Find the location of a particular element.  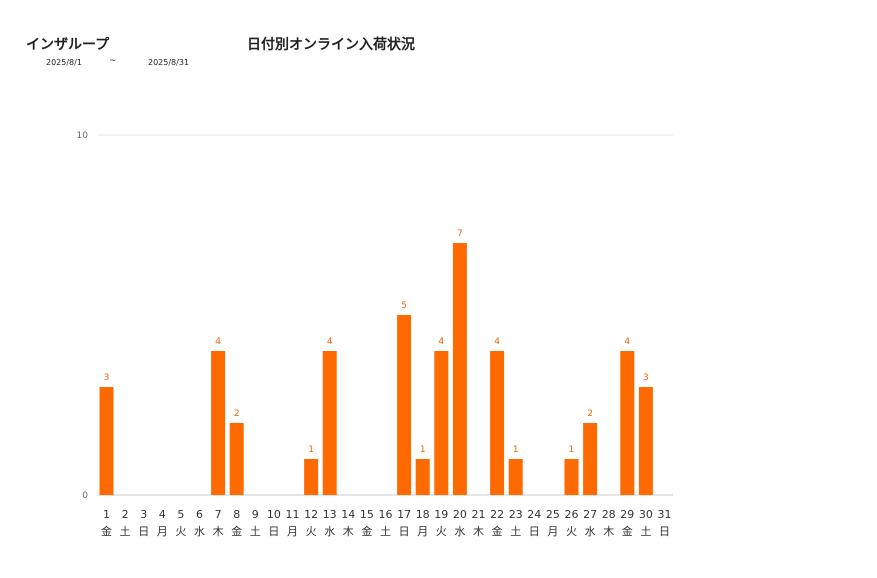

x-tick-label-day: 26 is located at coordinates (572, 514).